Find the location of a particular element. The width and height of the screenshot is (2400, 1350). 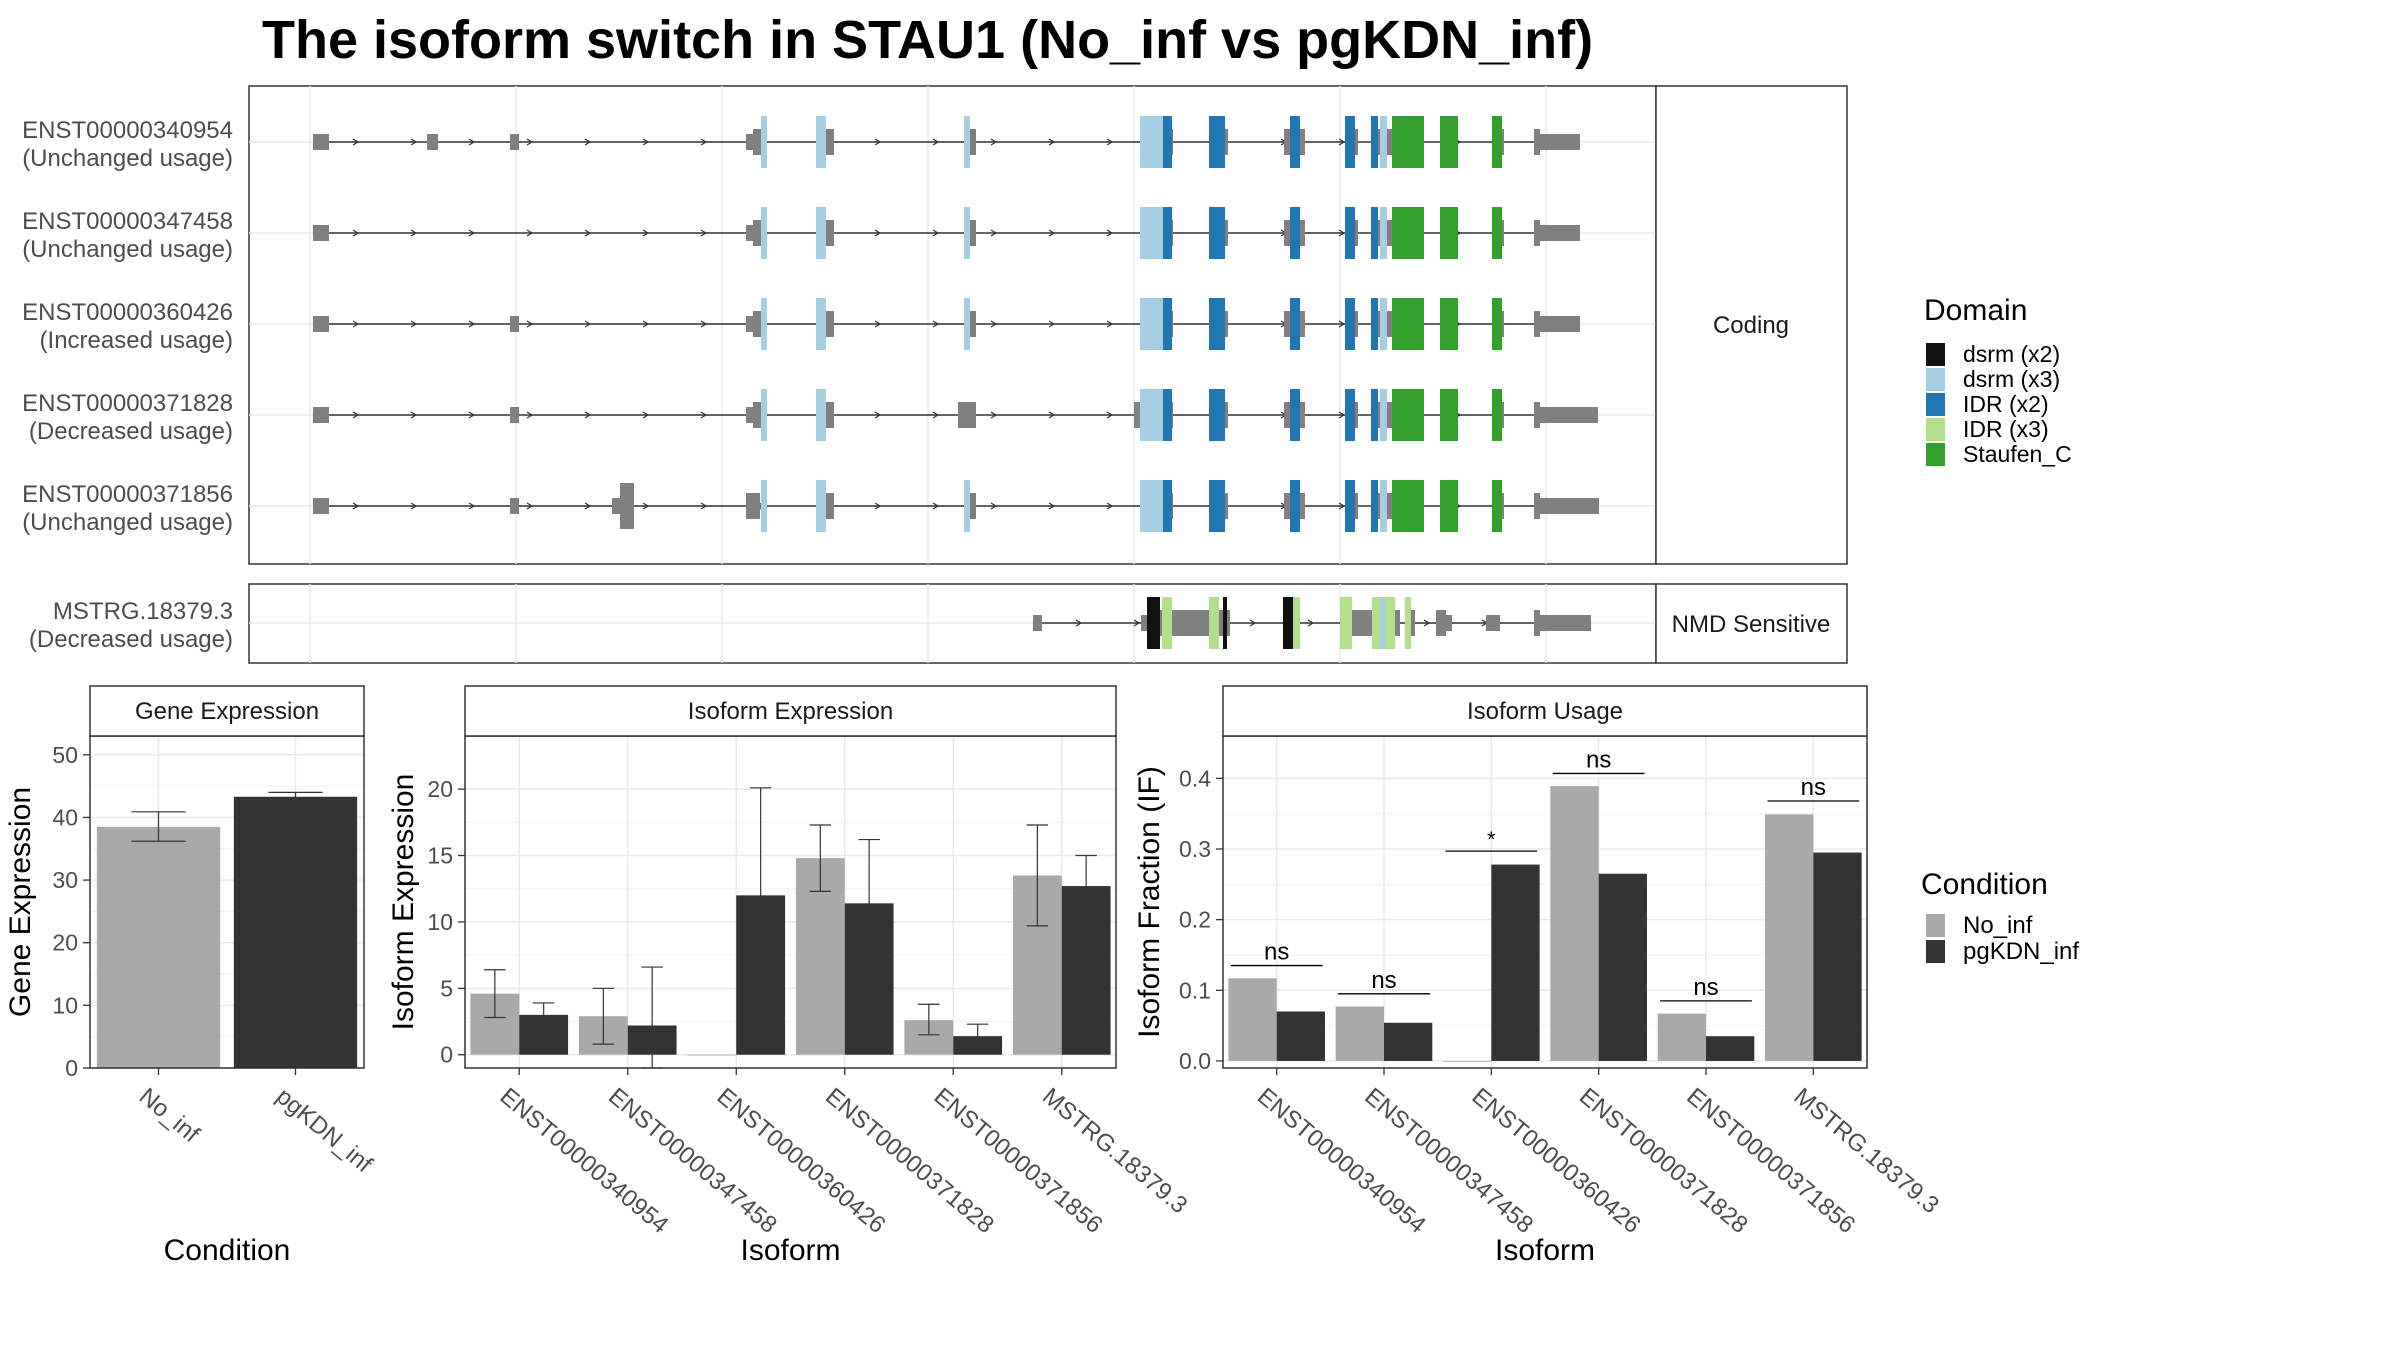

x-tick-label: pgKDN_inf is located at coordinates (324, 1131).